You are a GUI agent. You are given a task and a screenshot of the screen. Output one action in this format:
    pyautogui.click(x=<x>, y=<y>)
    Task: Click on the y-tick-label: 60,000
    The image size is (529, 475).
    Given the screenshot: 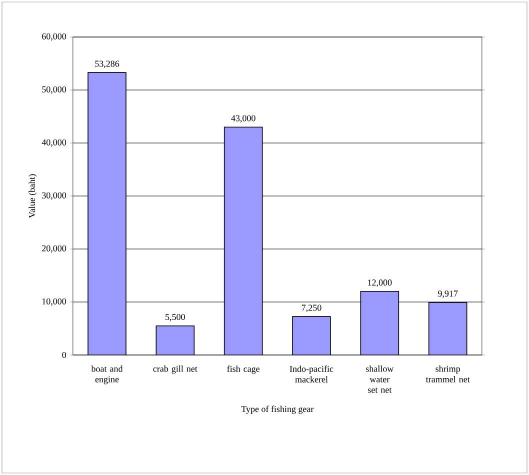 What is the action you would take?
    pyautogui.click(x=54, y=37)
    